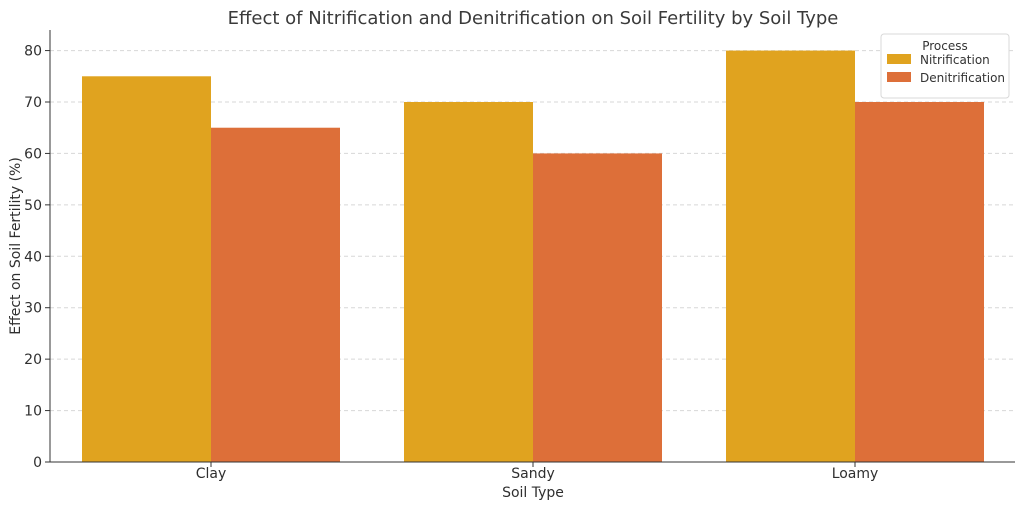 This screenshot has height=508, width=1024. Describe the element at coordinates (33, 154) in the screenshot. I see `y-tick-label: 60` at that location.